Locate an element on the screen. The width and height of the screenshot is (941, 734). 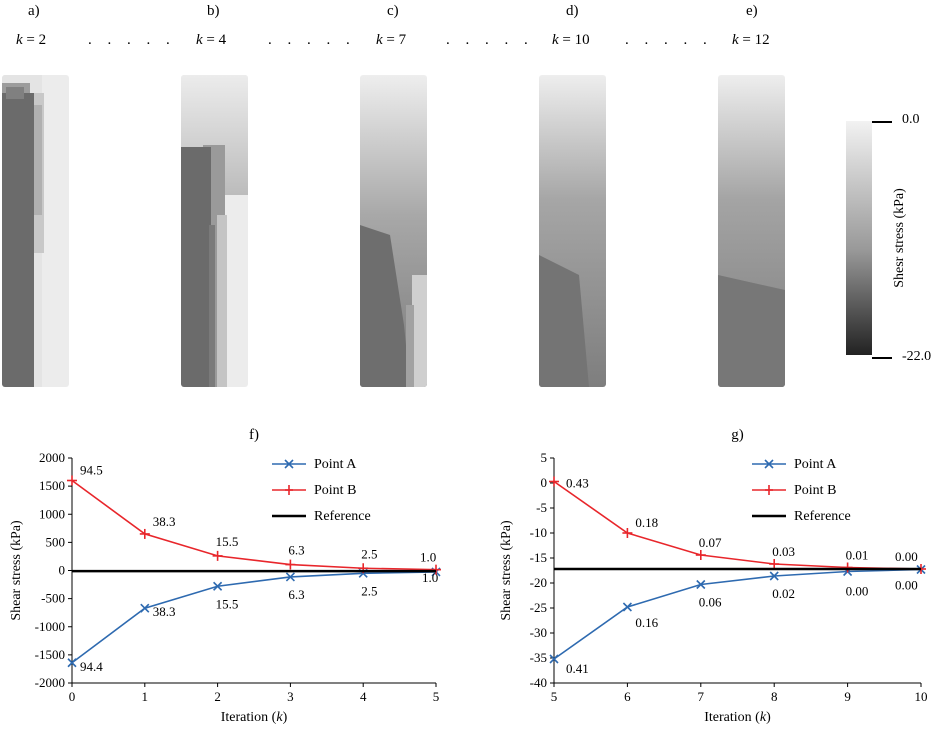
y-tick-label: -30 is located at coordinates (538, 632).